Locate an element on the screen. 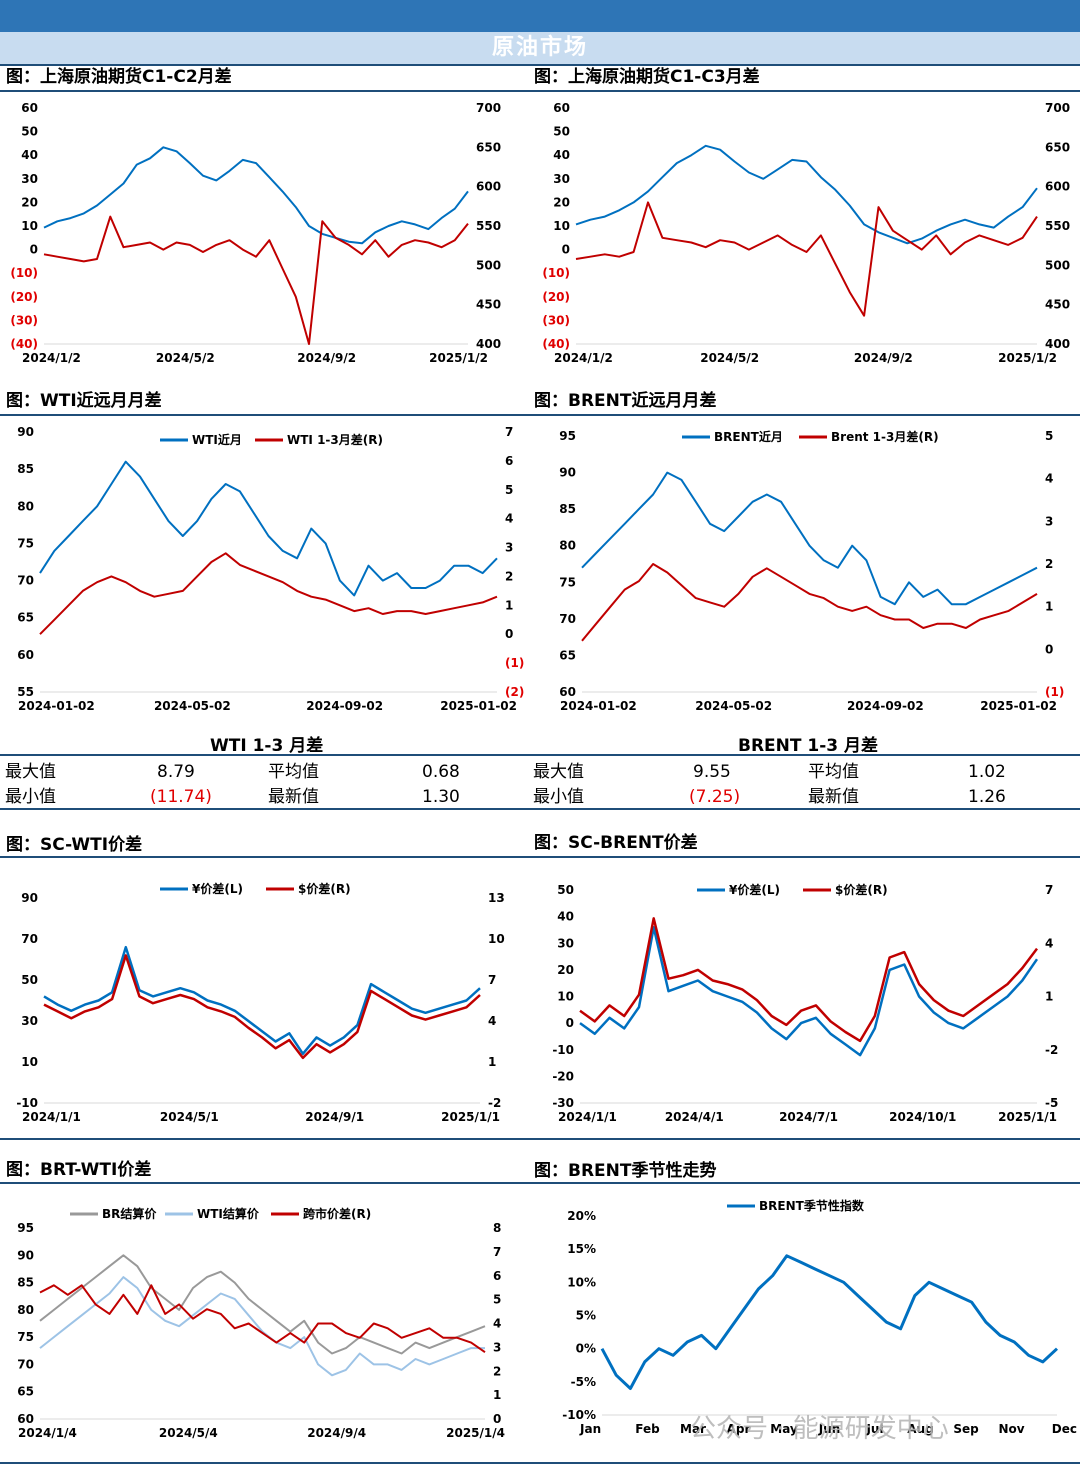 This screenshot has height=1468, width=1080. x-tick-label: Aug is located at coordinates (920, 1429).